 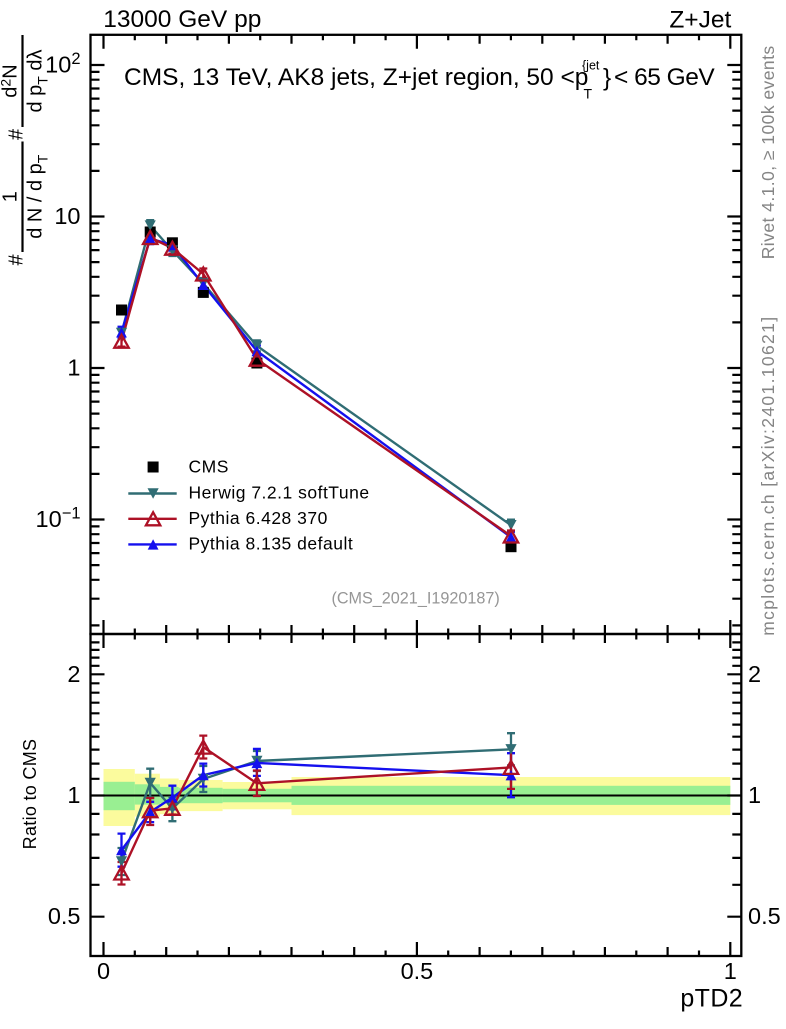 What do you see at coordinates (271, 544) in the screenshot?
I see `svg-text: Pythia 8.135 default` at bounding box center [271, 544].